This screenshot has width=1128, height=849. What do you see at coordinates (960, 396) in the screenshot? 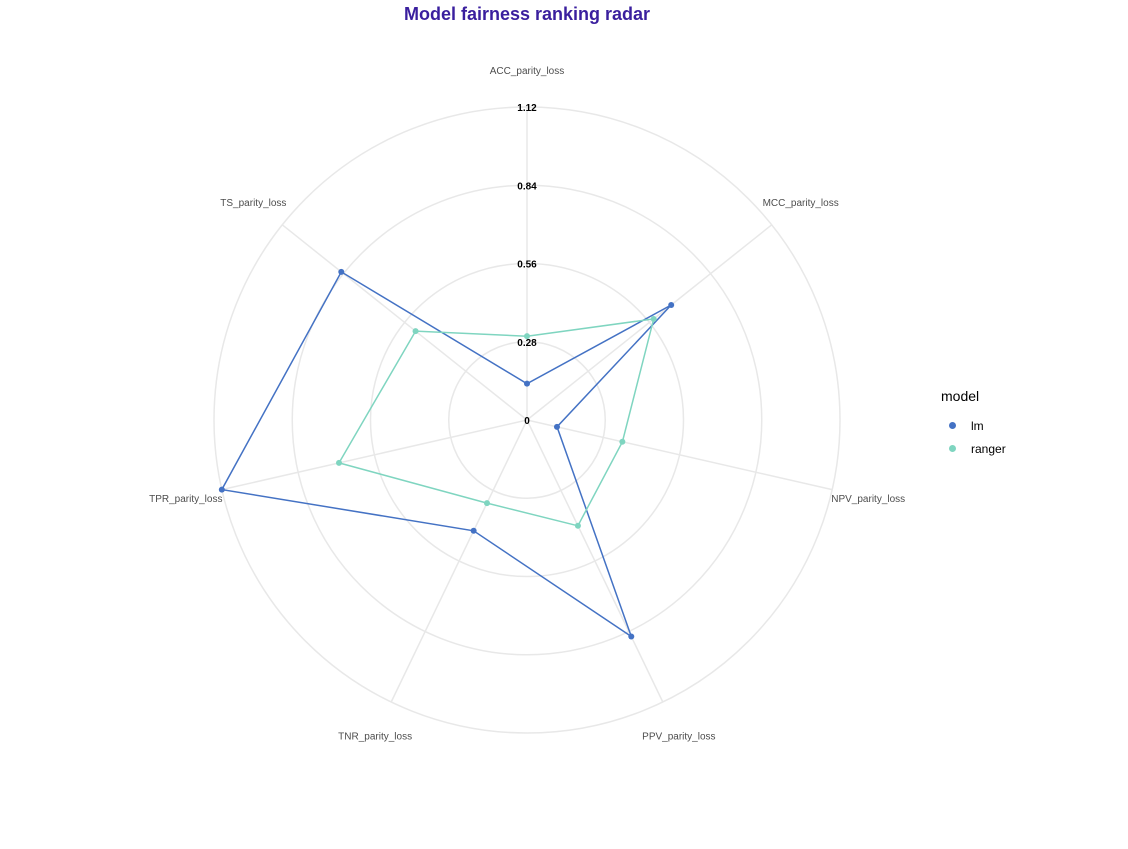
I see `legend-title: model` at bounding box center [960, 396].